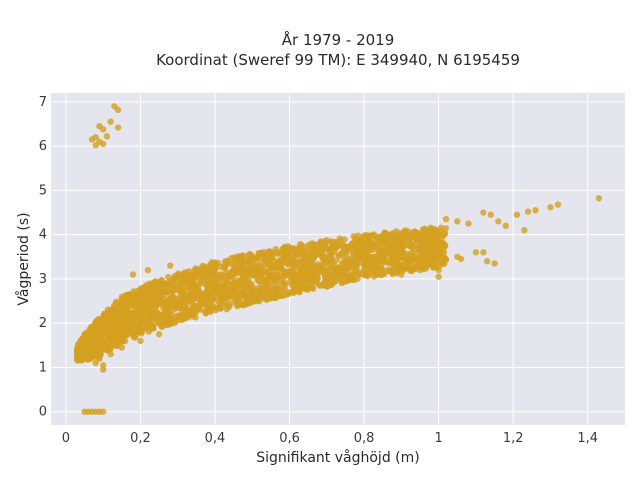  What do you see at coordinates (43, 102) in the screenshot?
I see `y-tick-label: 7` at bounding box center [43, 102].